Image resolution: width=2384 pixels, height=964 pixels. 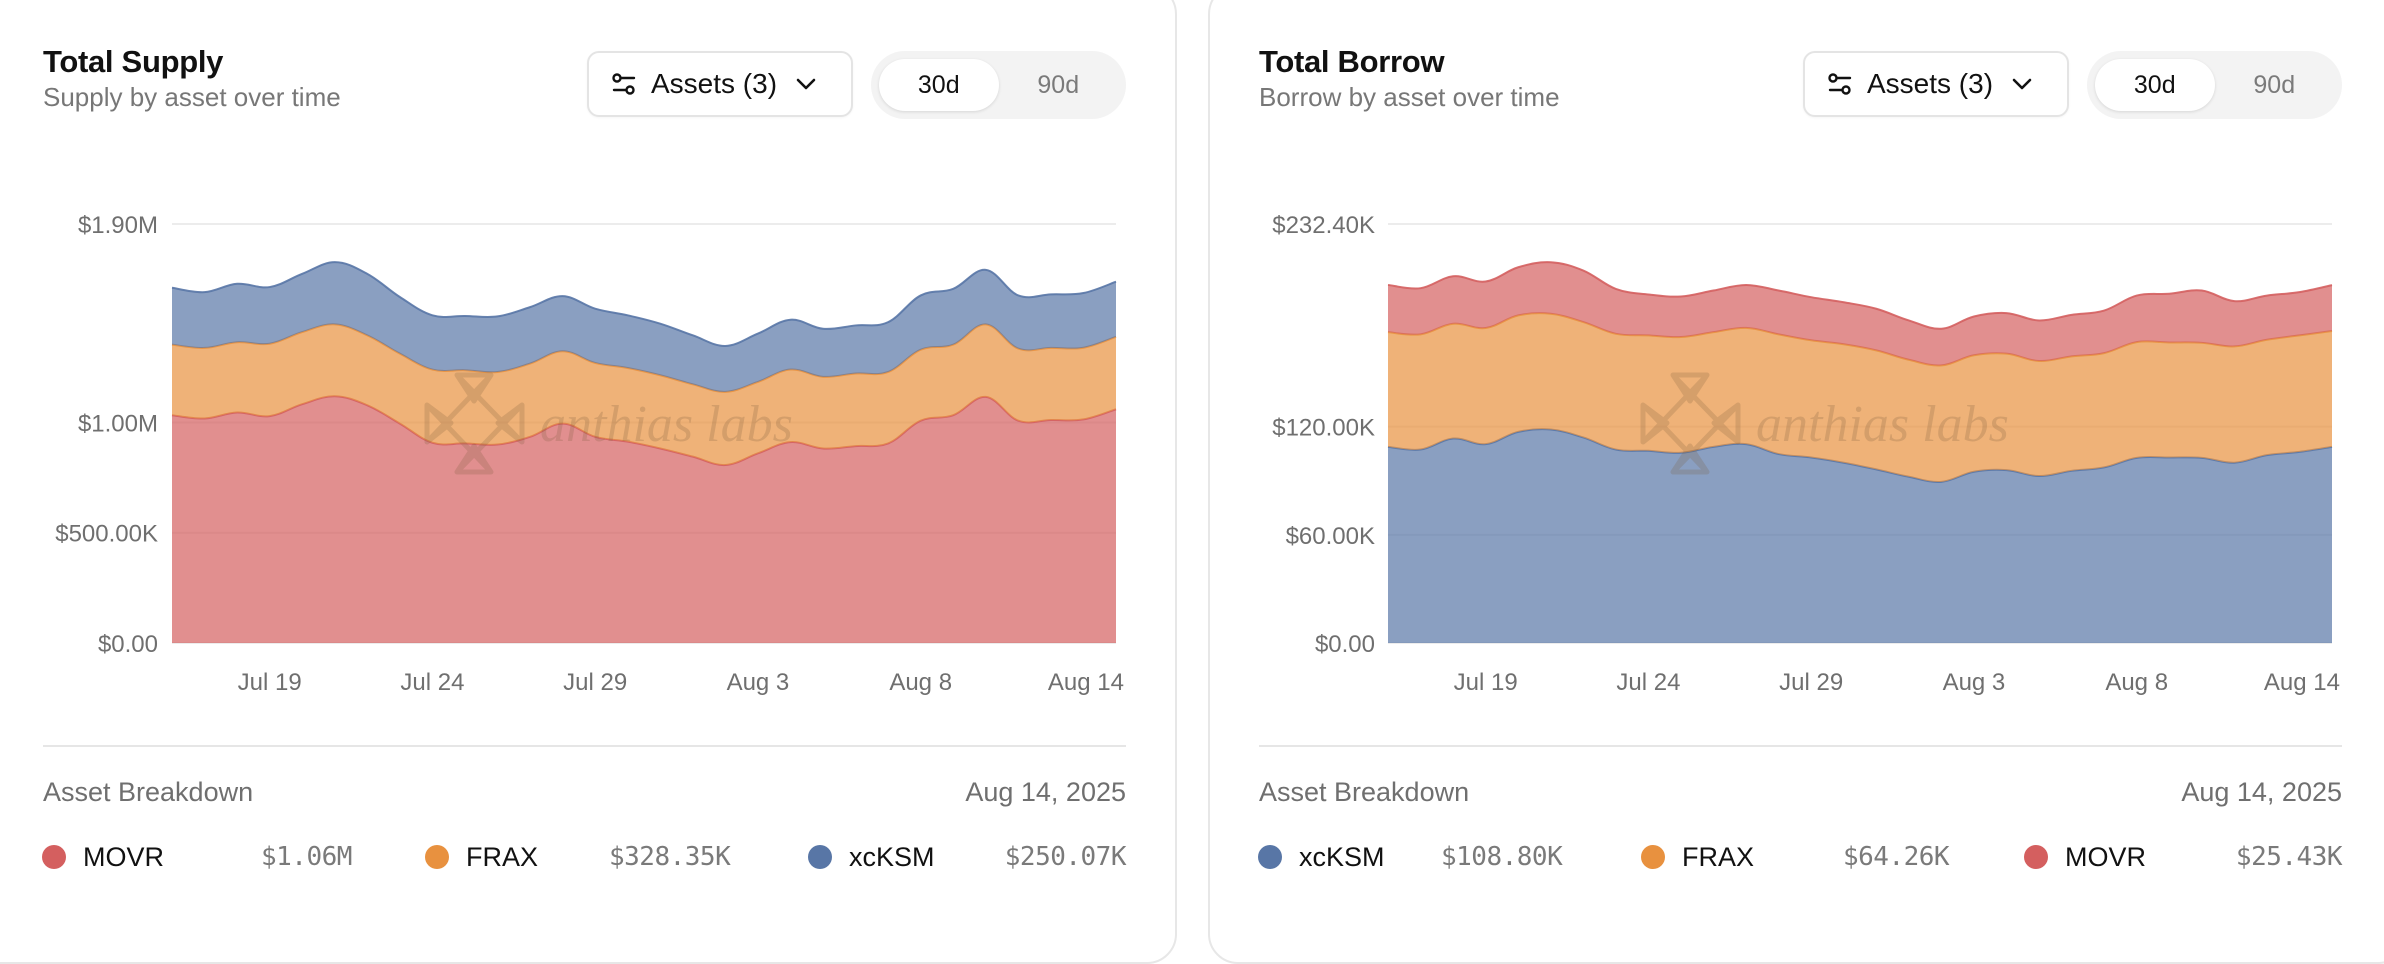 I want to click on y-tick-label: $232.40K, so click(x=1323, y=225).